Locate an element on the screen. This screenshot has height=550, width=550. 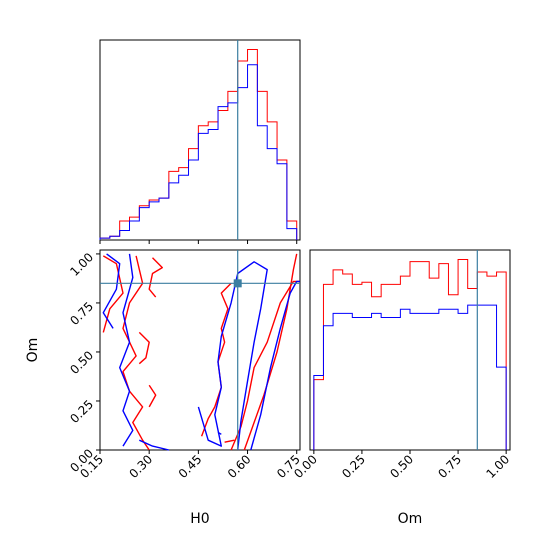
panel-h0-histogram-frame is located at coordinates (200, 140).